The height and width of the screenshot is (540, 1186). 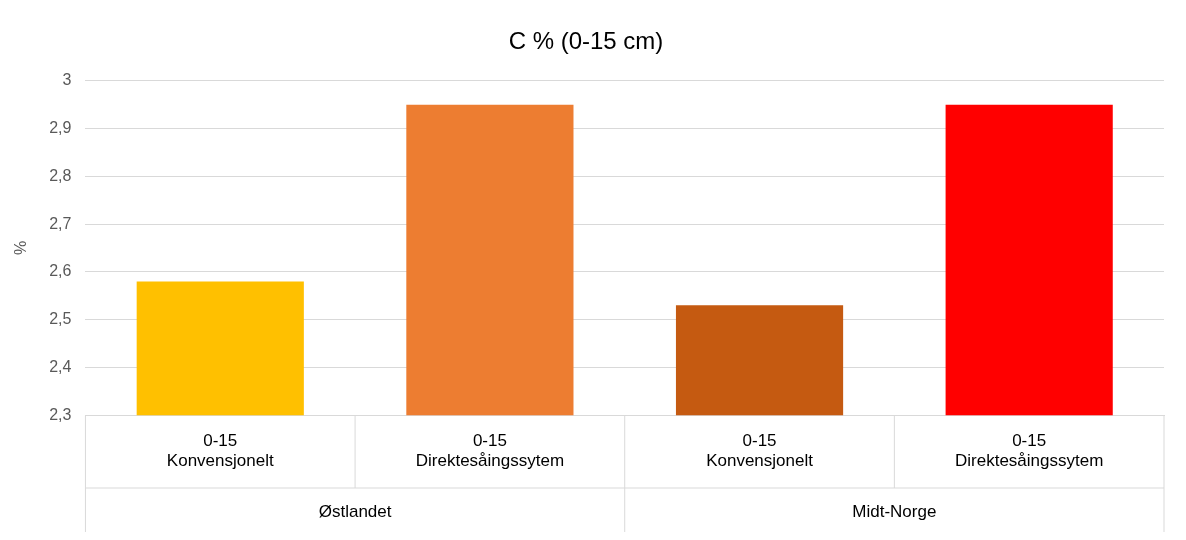 I want to click on y-axis-title: %, so click(x=21, y=248).